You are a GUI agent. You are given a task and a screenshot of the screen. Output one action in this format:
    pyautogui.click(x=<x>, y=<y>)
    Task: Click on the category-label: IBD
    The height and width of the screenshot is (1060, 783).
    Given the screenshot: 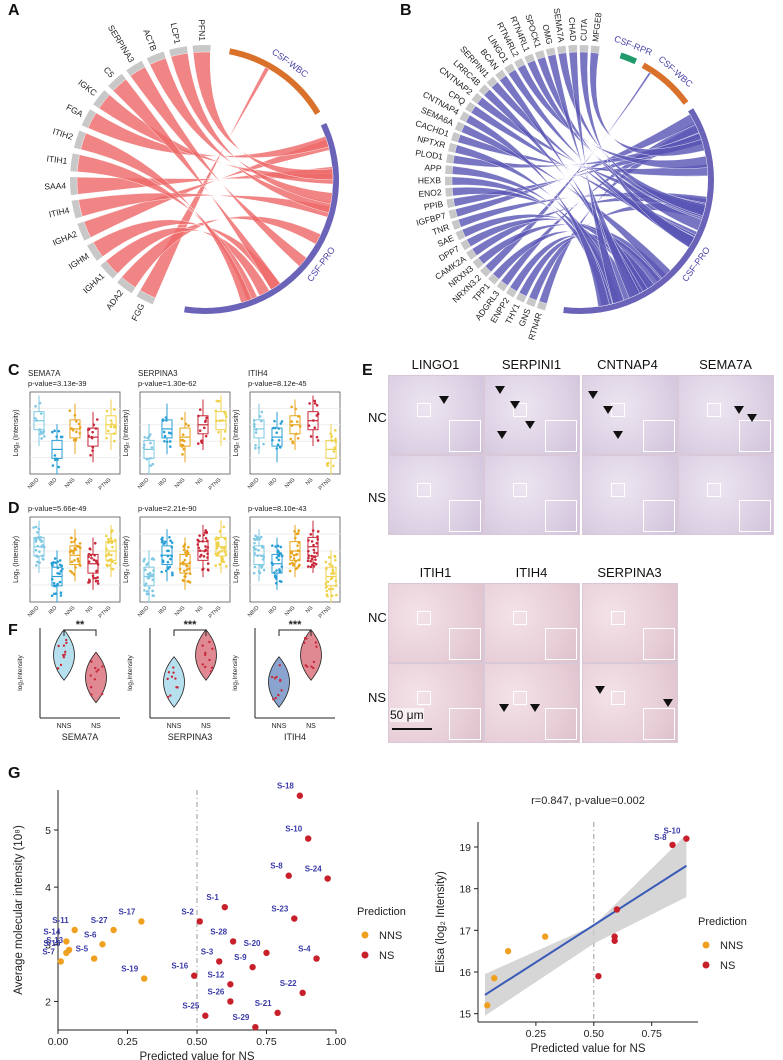 What is the action you would take?
    pyautogui.click(x=163, y=610)
    